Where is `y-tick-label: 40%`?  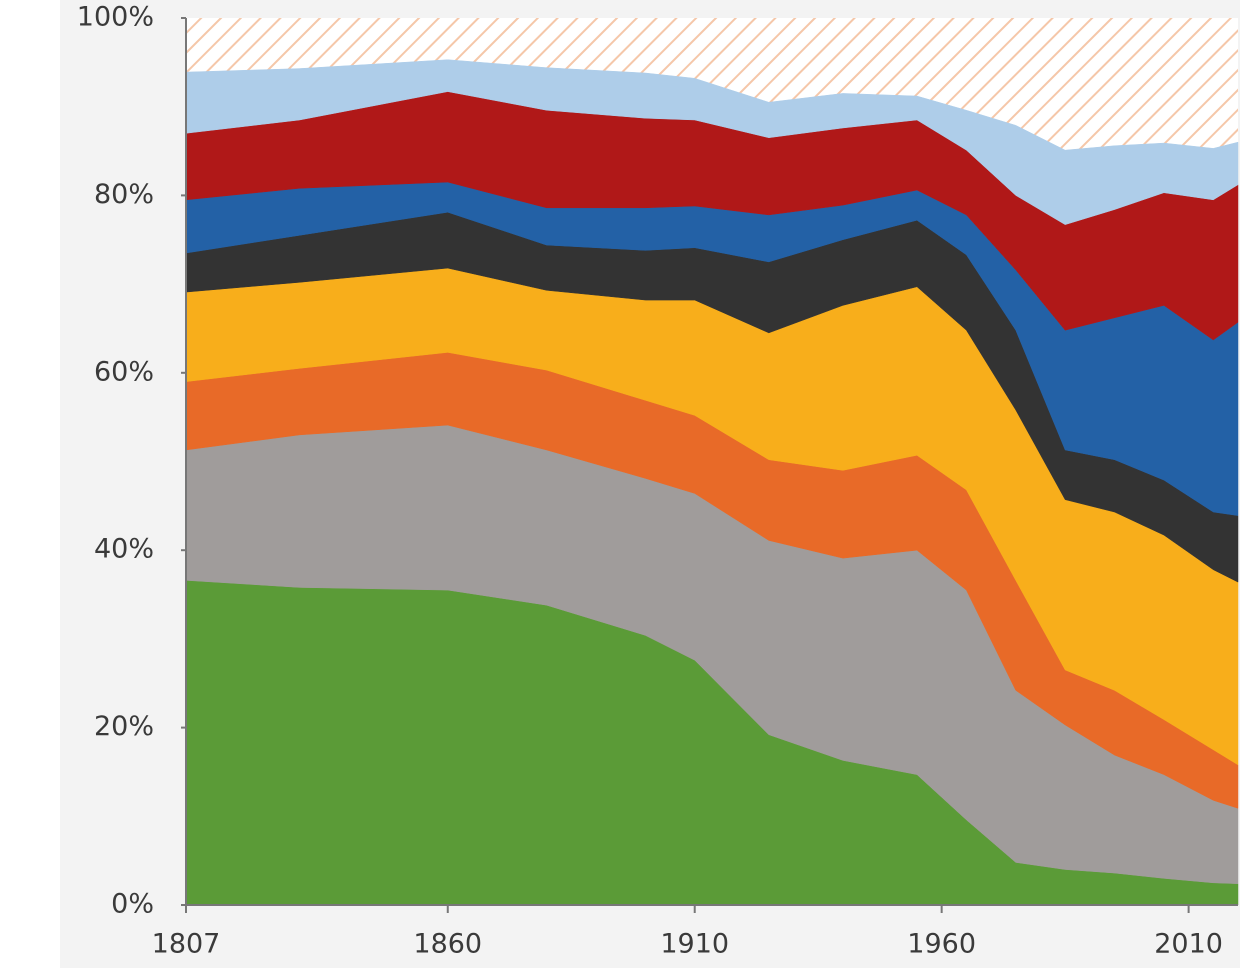 y-tick-label: 40% is located at coordinates (124, 549).